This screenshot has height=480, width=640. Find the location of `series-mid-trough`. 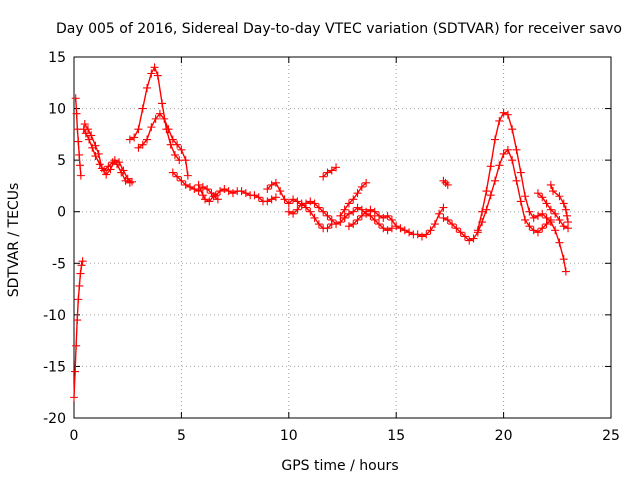

series-mid-trough is located at coordinates (368, 219).